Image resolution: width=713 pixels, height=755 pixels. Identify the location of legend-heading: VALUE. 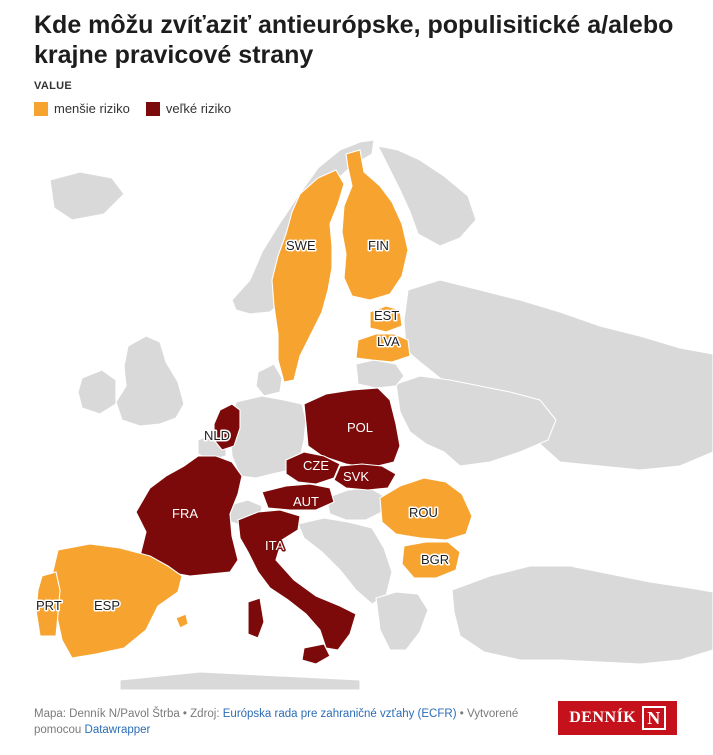
(53, 86).